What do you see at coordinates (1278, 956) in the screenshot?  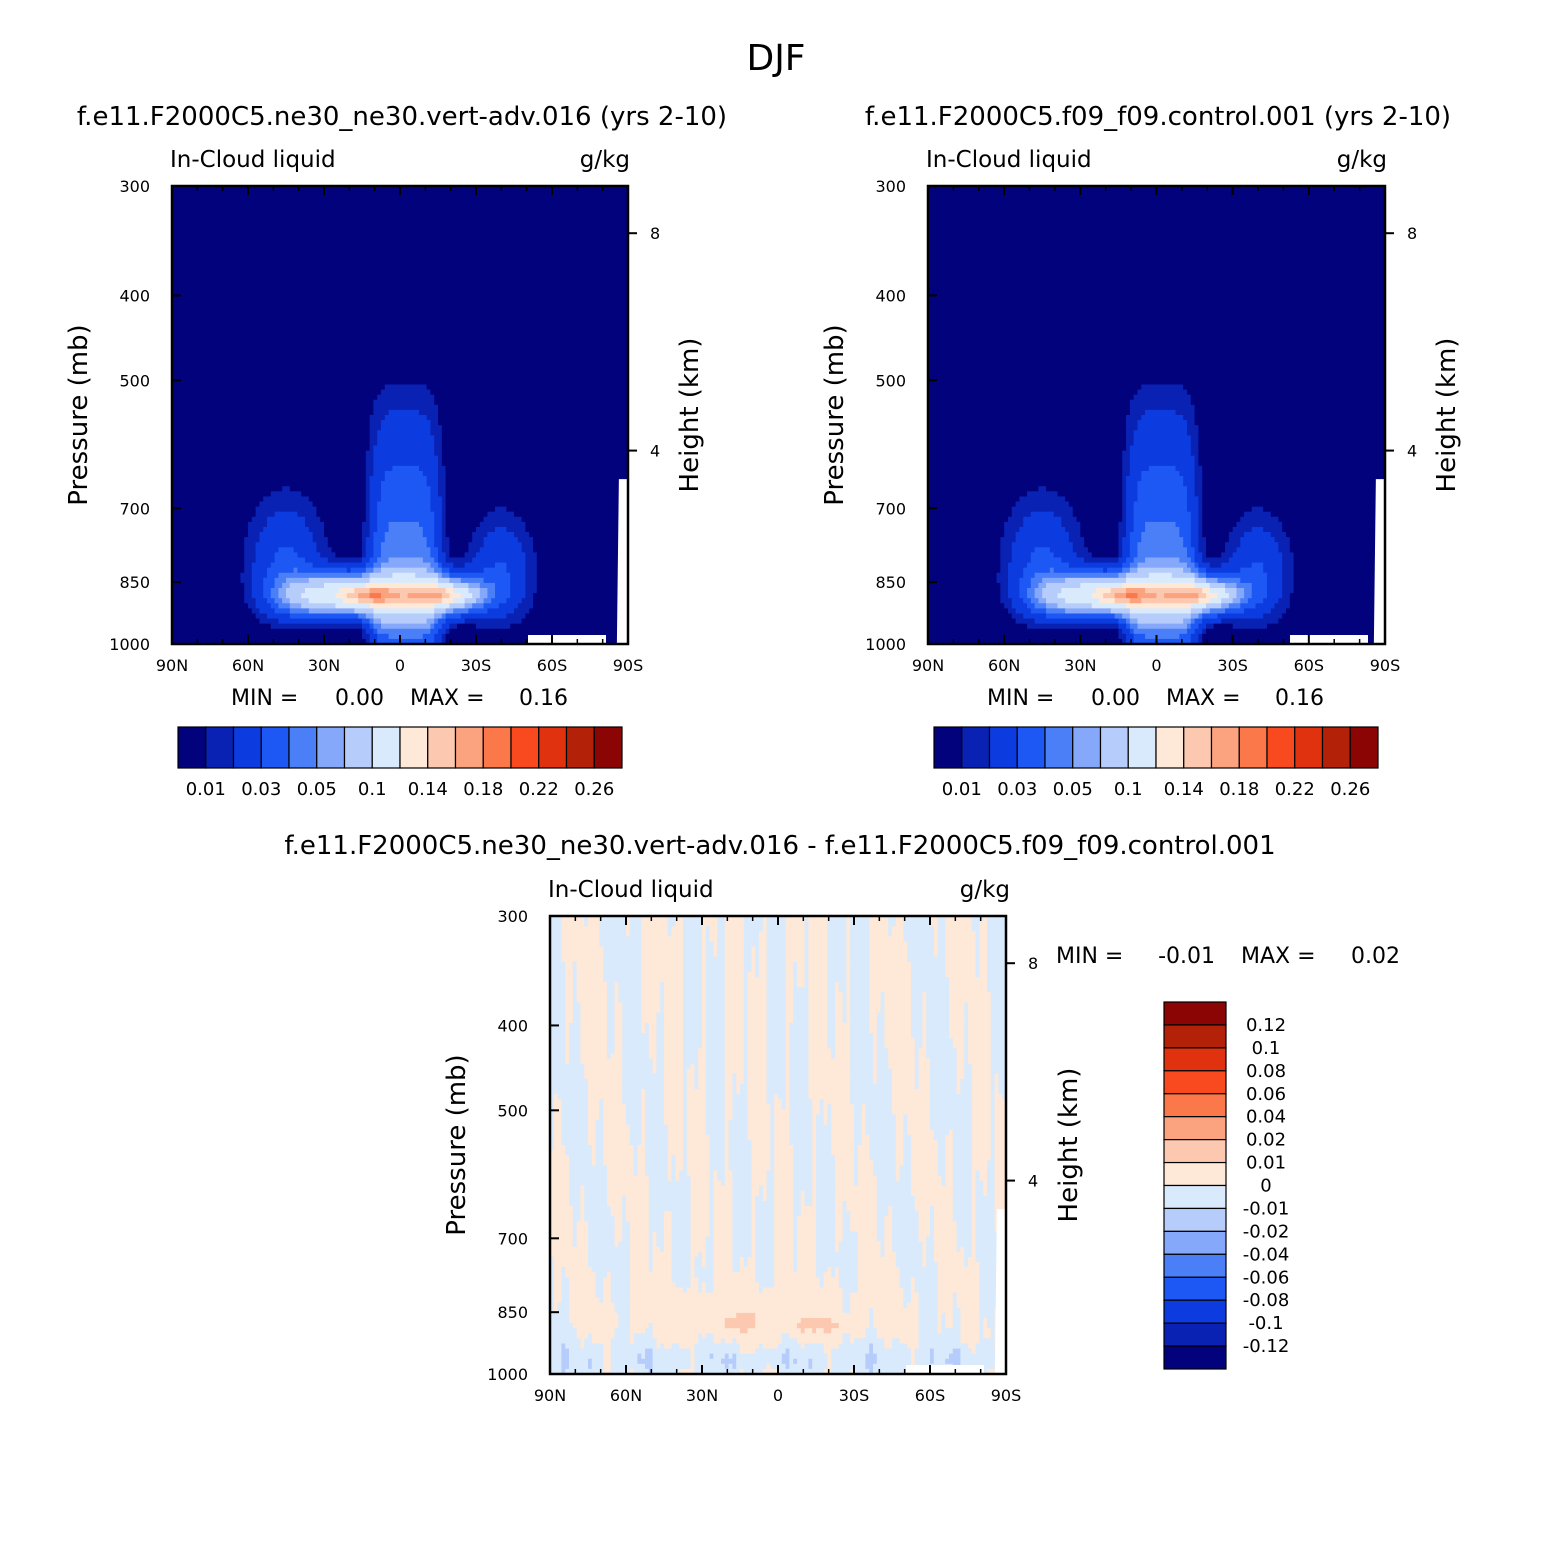 I see `max-label: MAX =` at bounding box center [1278, 956].